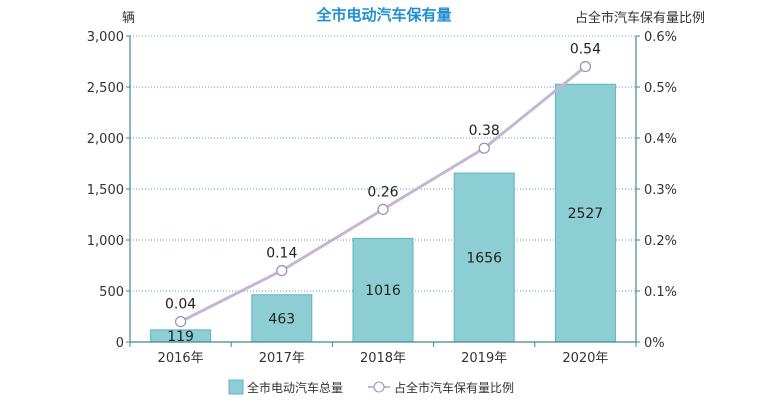 The image size is (768, 403). I want to click on x-tick-label: 2016年, so click(181, 358).